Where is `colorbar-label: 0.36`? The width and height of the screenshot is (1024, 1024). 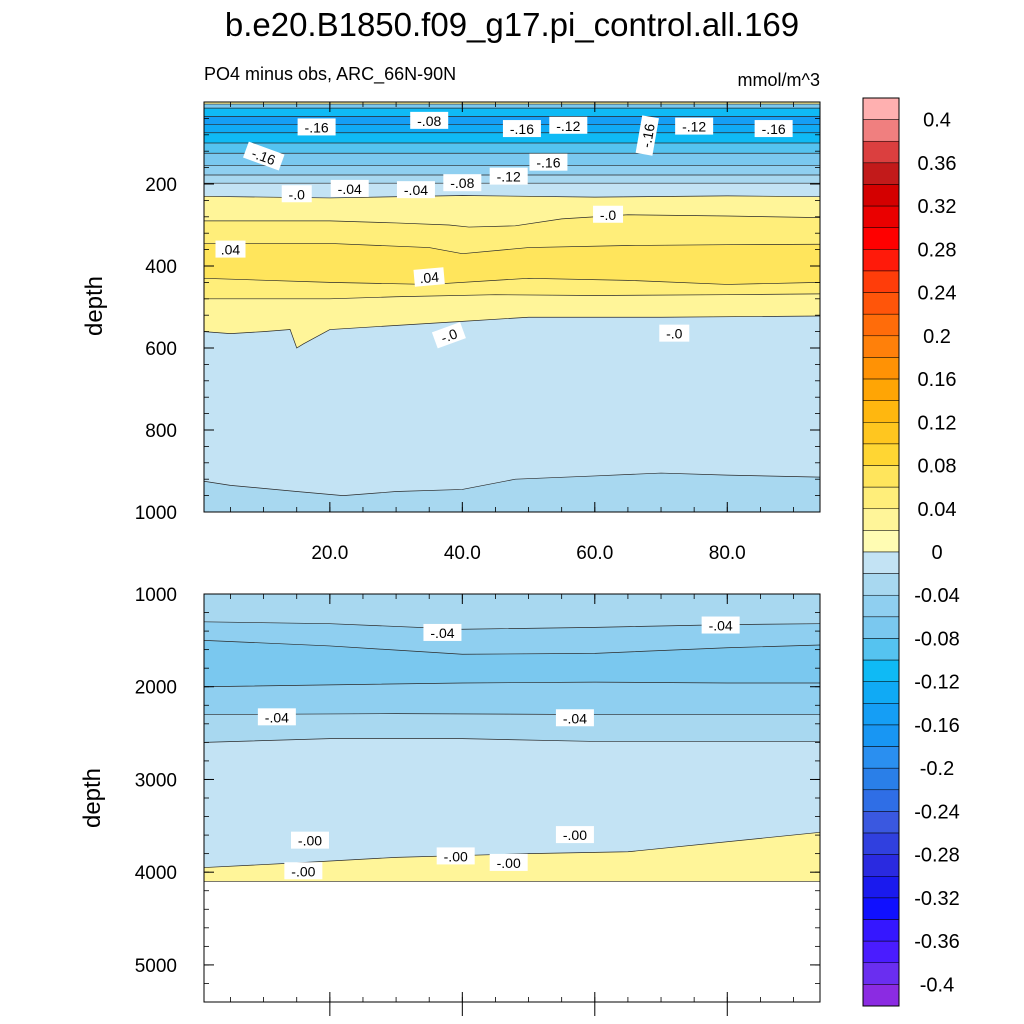
colorbar-label: 0.36 is located at coordinates (937, 164).